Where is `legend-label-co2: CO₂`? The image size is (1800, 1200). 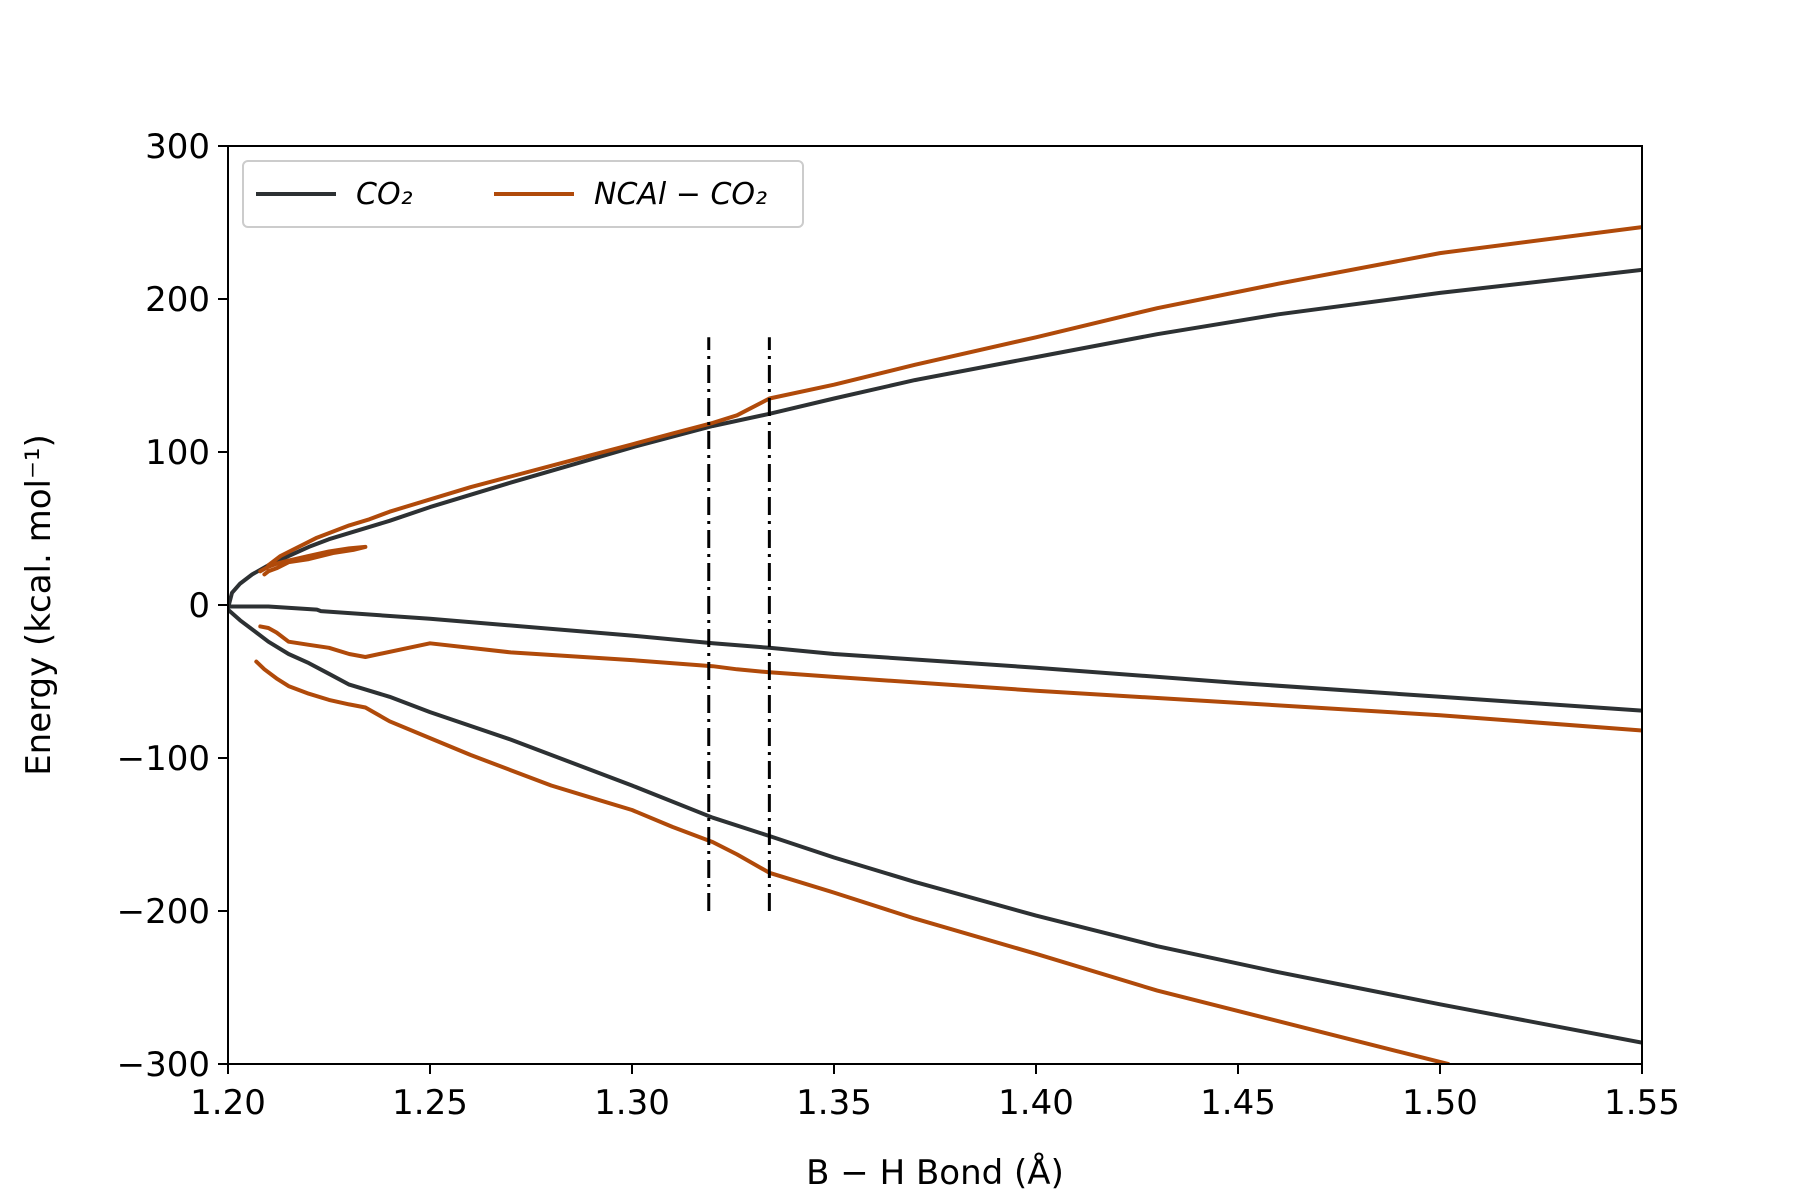
legend-label-co2: CO₂ is located at coordinates (384, 194).